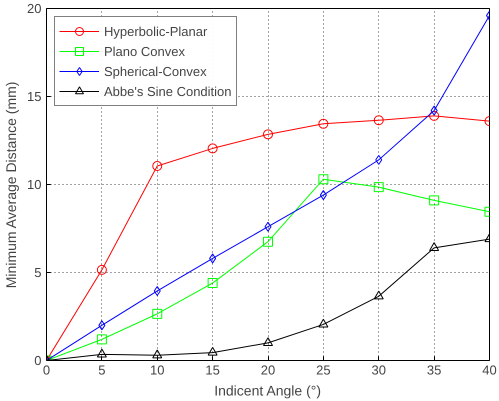 The height and width of the screenshot is (401, 499). I want to click on legend-label: Plano Convex, so click(144, 51).